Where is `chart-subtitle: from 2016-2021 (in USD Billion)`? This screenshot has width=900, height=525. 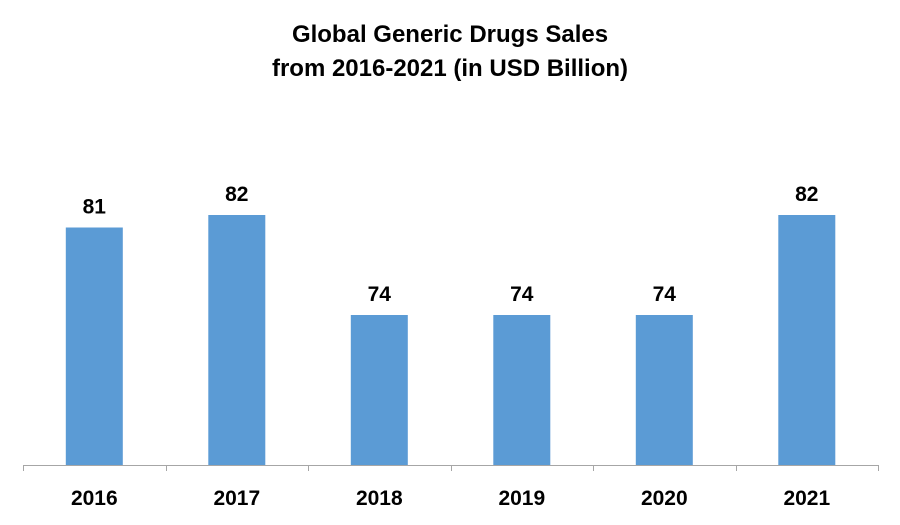 chart-subtitle: from 2016-2021 (in USD Billion) is located at coordinates (450, 68).